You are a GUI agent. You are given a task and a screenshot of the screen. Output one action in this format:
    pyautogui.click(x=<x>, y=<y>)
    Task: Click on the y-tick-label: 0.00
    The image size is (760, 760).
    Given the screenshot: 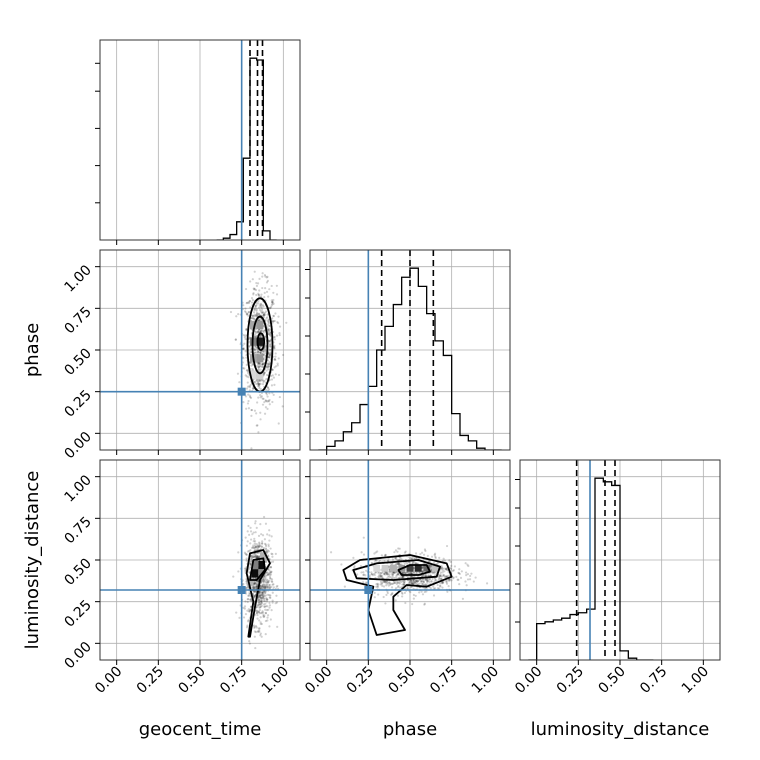 What is the action you would take?
    pyautogui.click(x=77, y=655)
    